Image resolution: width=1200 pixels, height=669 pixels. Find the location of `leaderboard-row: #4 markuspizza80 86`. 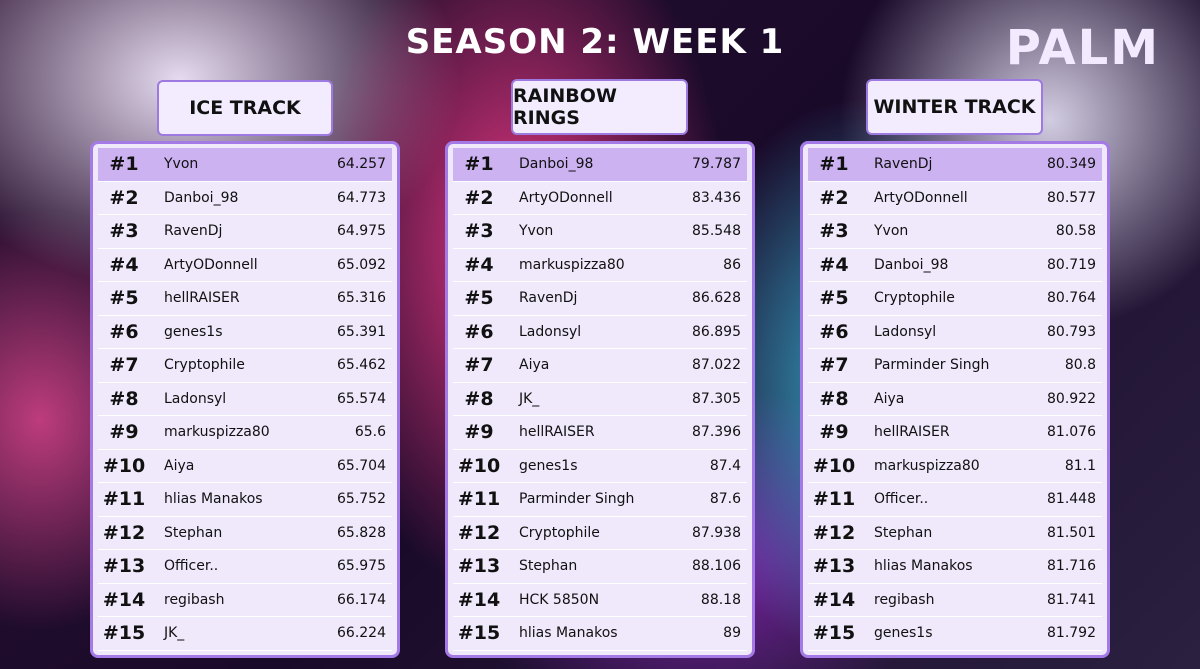

leaderboard-row: #4 markuspizza80 86 is located at coordinates (600, 265).